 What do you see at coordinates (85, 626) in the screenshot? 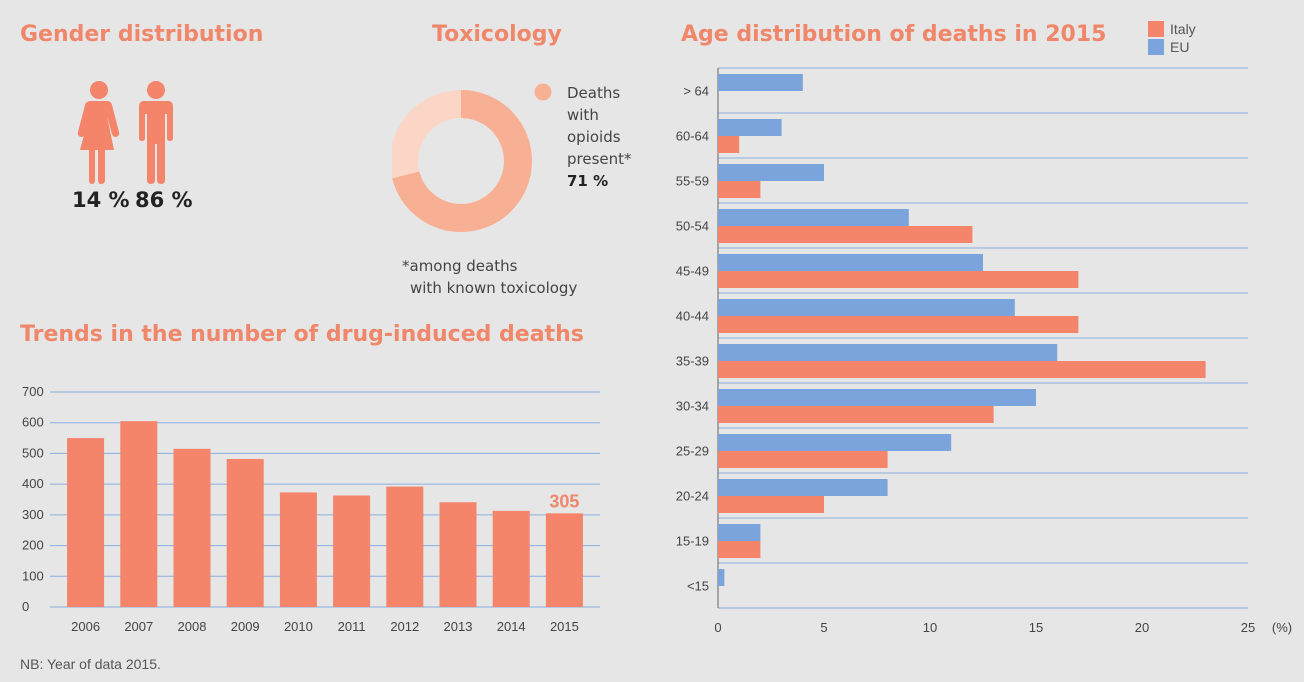
I see `x-tick-label: 2006` at bounding box center [85, 626].